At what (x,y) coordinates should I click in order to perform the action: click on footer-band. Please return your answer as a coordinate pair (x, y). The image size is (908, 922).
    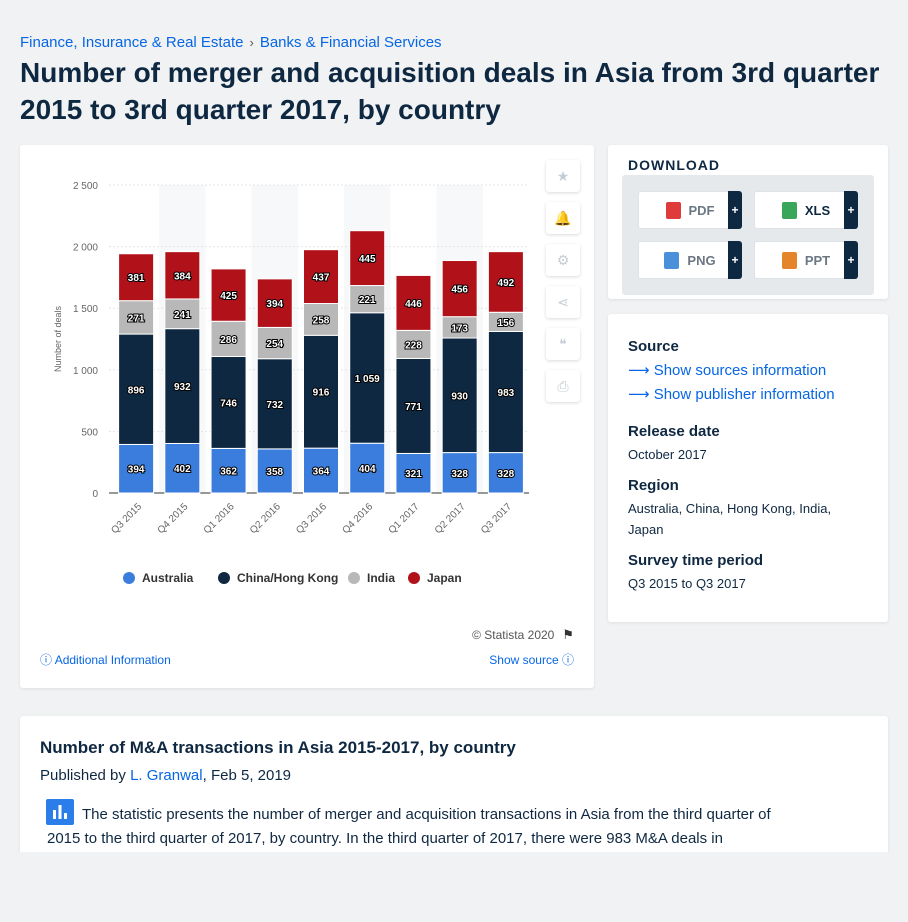
    Looking at the image, I should click on (454, 887).